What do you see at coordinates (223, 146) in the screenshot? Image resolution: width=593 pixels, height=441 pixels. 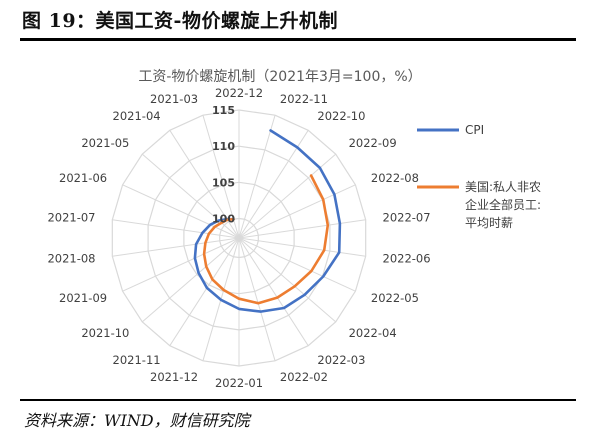 I see `radial-tick-110: 110` at bounding box center [223, 146].